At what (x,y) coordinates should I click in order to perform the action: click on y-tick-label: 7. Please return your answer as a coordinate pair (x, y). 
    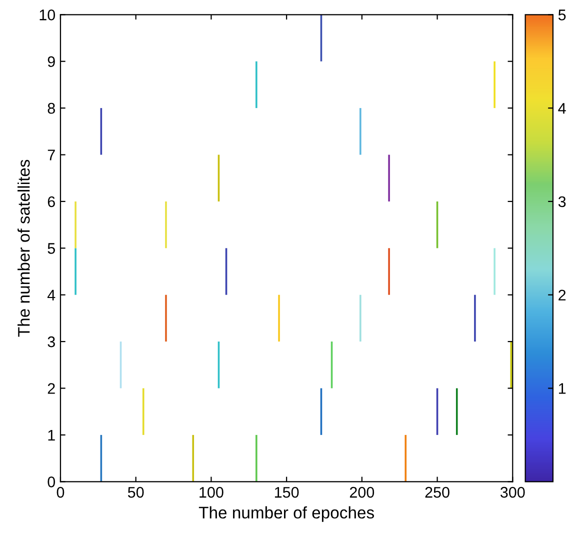
    Looking at the image, I should click on (51, 155).